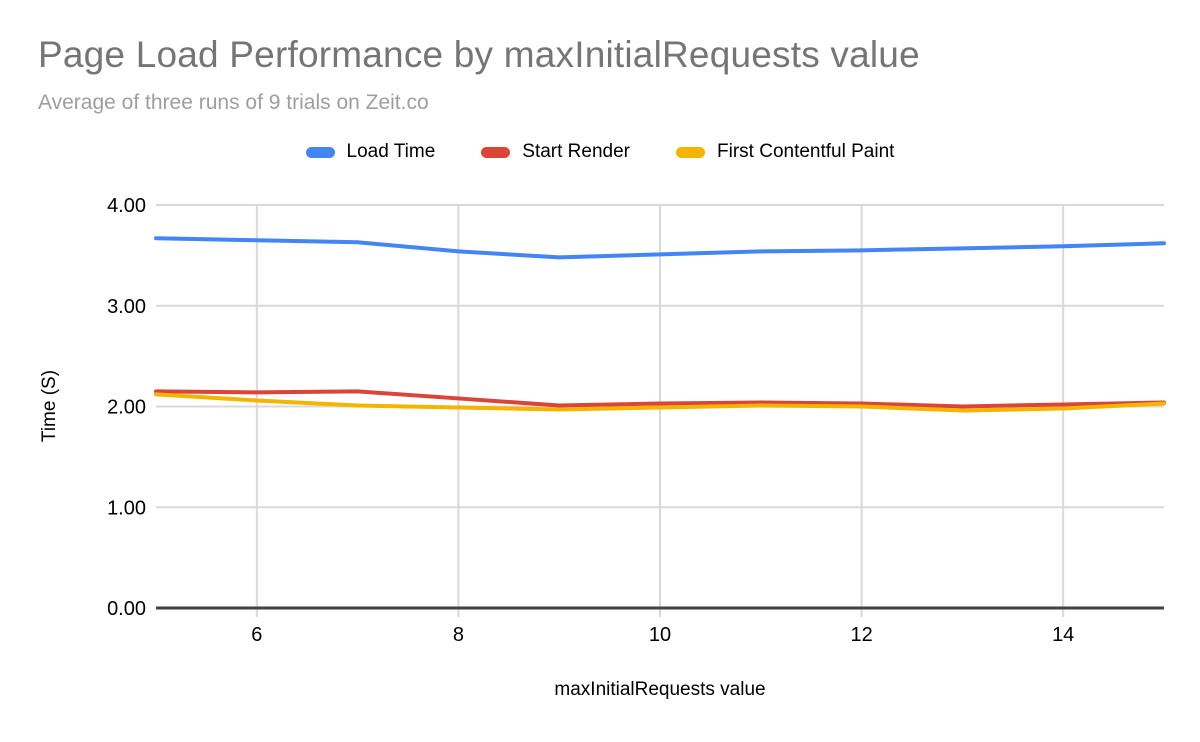 The image size is (1200, 742). I want to click on legend-label: Load Time, so click(391, 151).